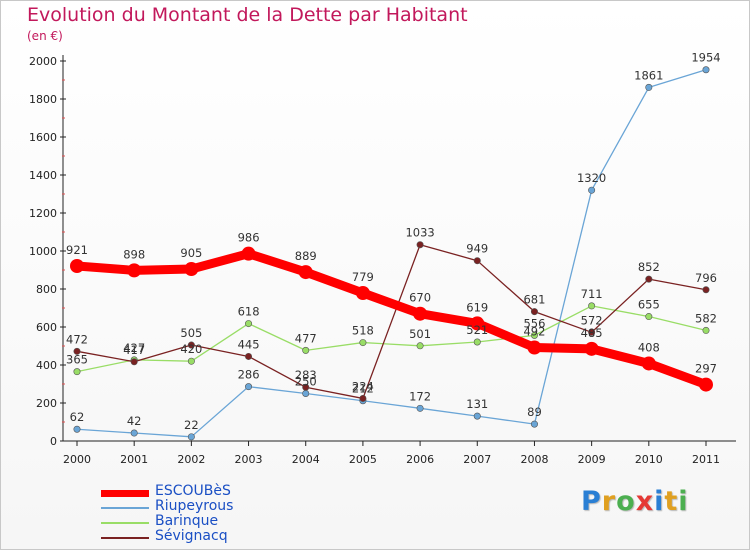 The image size is (750, 550). I want to click on data-label: 420, so click(191, 349).